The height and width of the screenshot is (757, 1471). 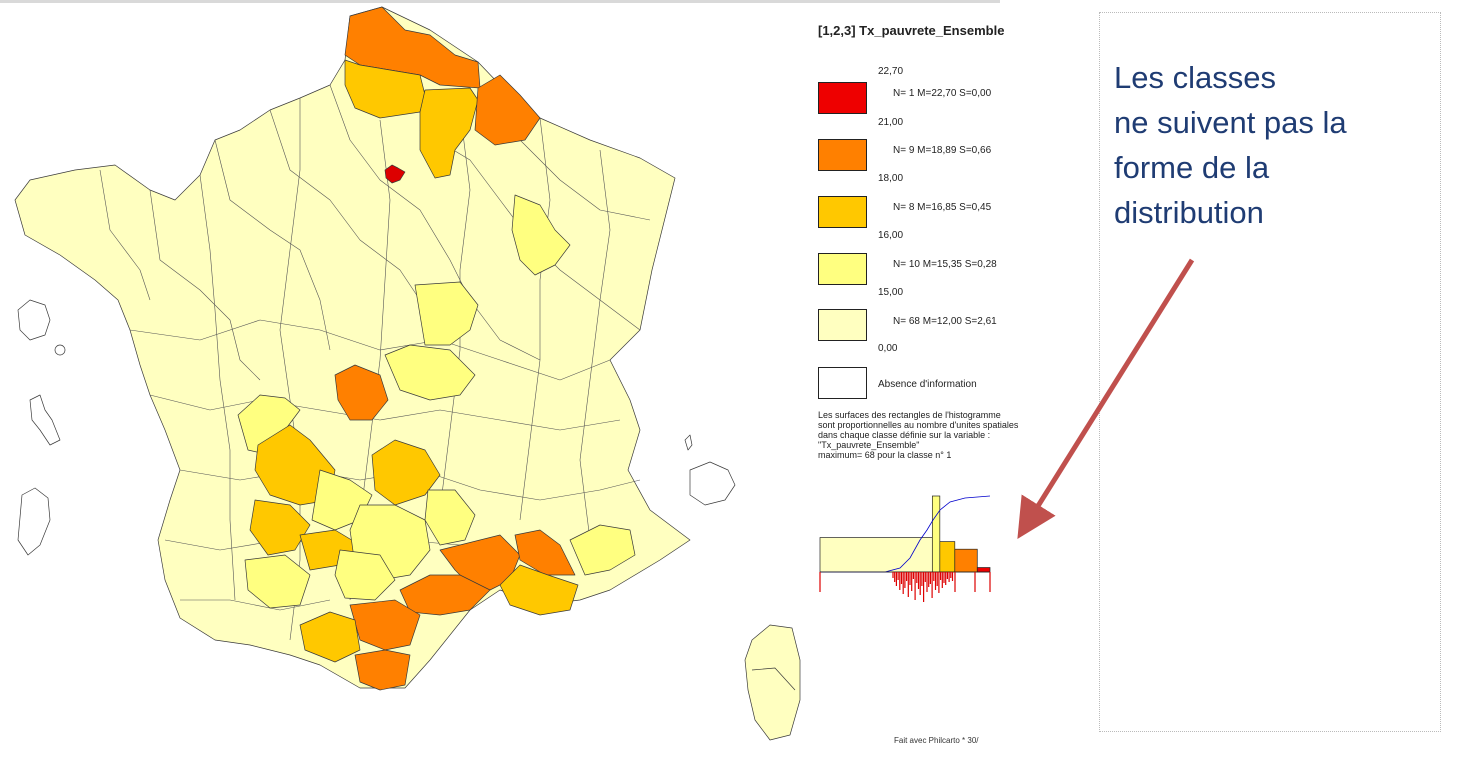 What do you see at coordinates (361, 392) in the screenshot?
I see `dept-creuse` at bounding box center [361, 392].